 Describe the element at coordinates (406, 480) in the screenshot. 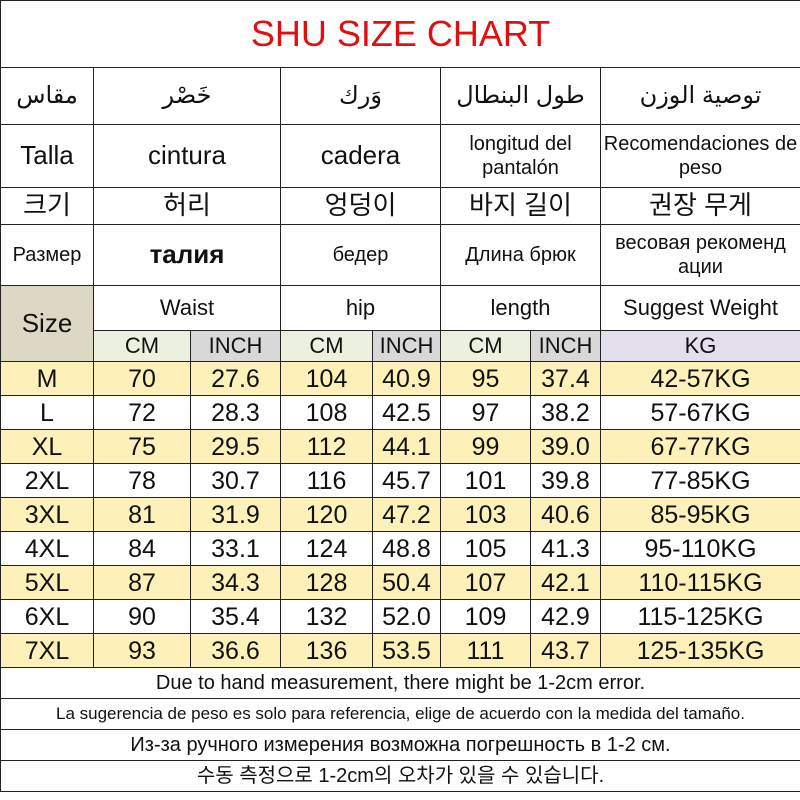

I see `table-cell: 45.7` at that location.